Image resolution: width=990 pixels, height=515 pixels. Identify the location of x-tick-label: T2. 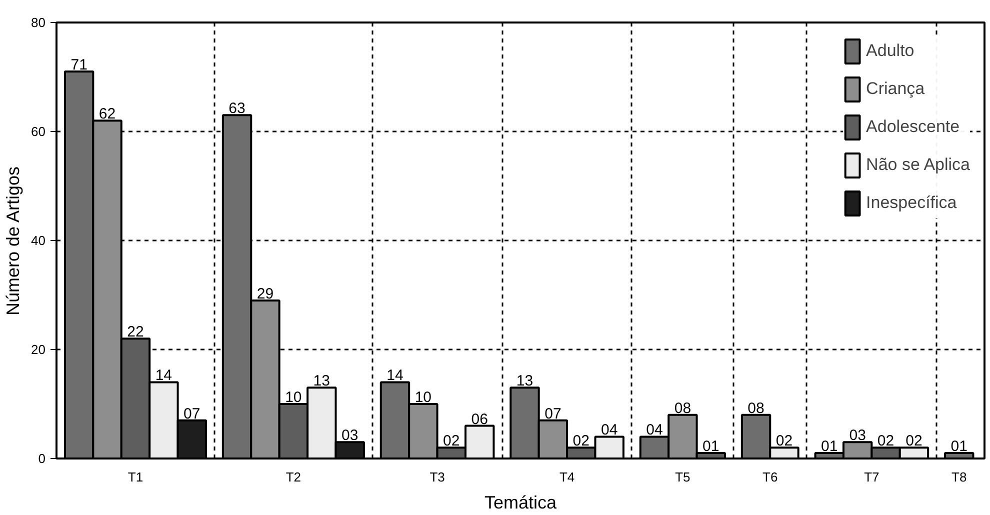
(294, 477).